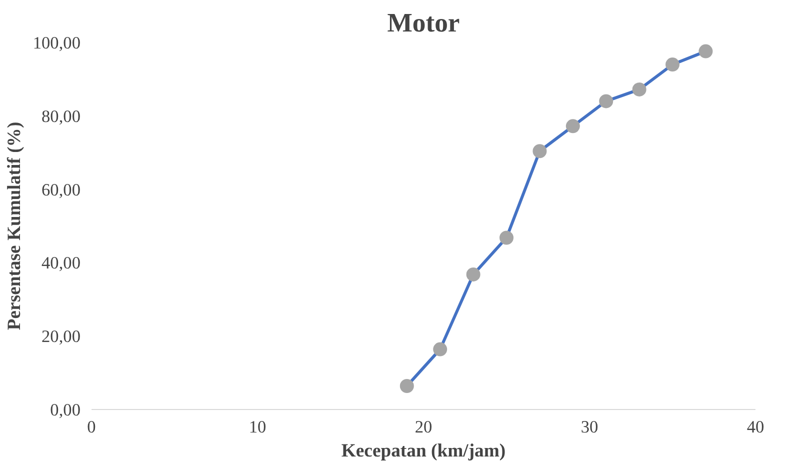 Image resolution: width=795 pixels, height=464 pixels. I want to click on x-tick-label: 30, so click(589, 427).